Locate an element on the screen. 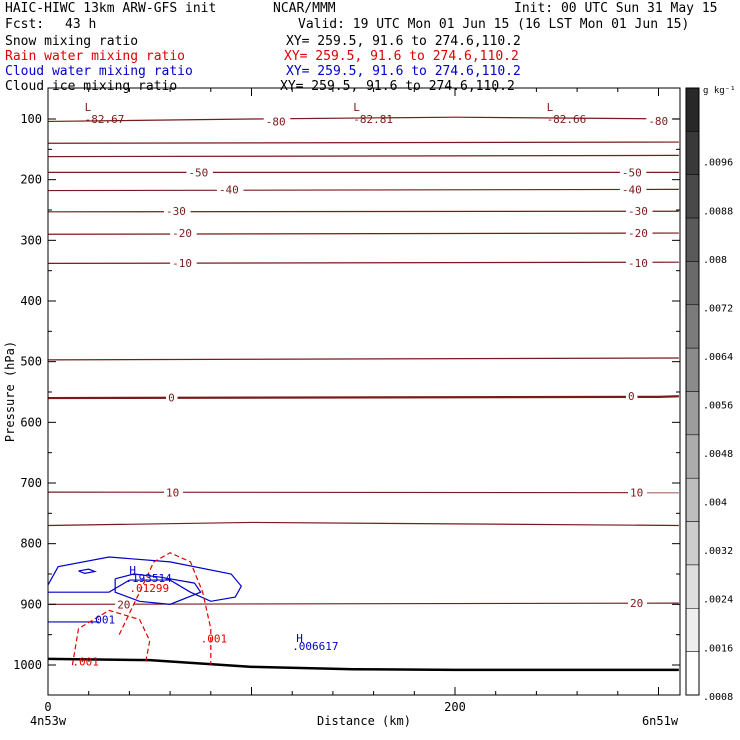  colorbar-tick-label: .0088 is located at coordinates (718, 211).